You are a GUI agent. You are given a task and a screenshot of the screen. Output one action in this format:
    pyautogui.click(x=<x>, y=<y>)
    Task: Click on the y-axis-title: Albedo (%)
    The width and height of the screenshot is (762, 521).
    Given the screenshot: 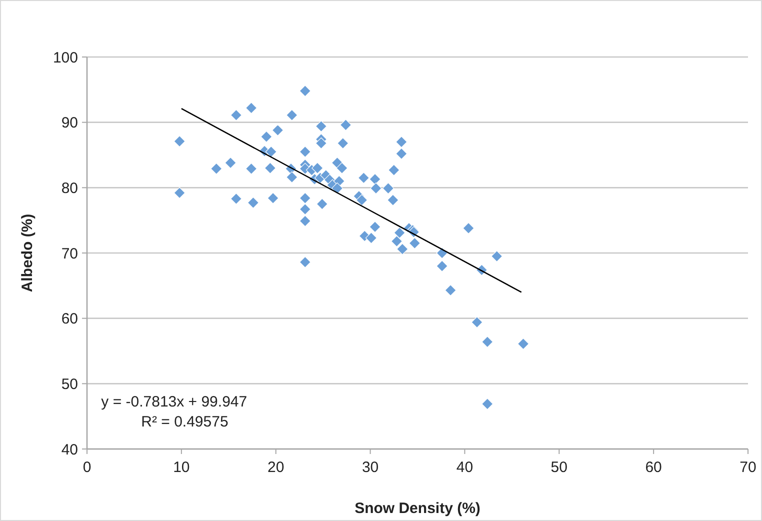 What is the action you would take?
    pyautogui.click(x=27, y=253)
    